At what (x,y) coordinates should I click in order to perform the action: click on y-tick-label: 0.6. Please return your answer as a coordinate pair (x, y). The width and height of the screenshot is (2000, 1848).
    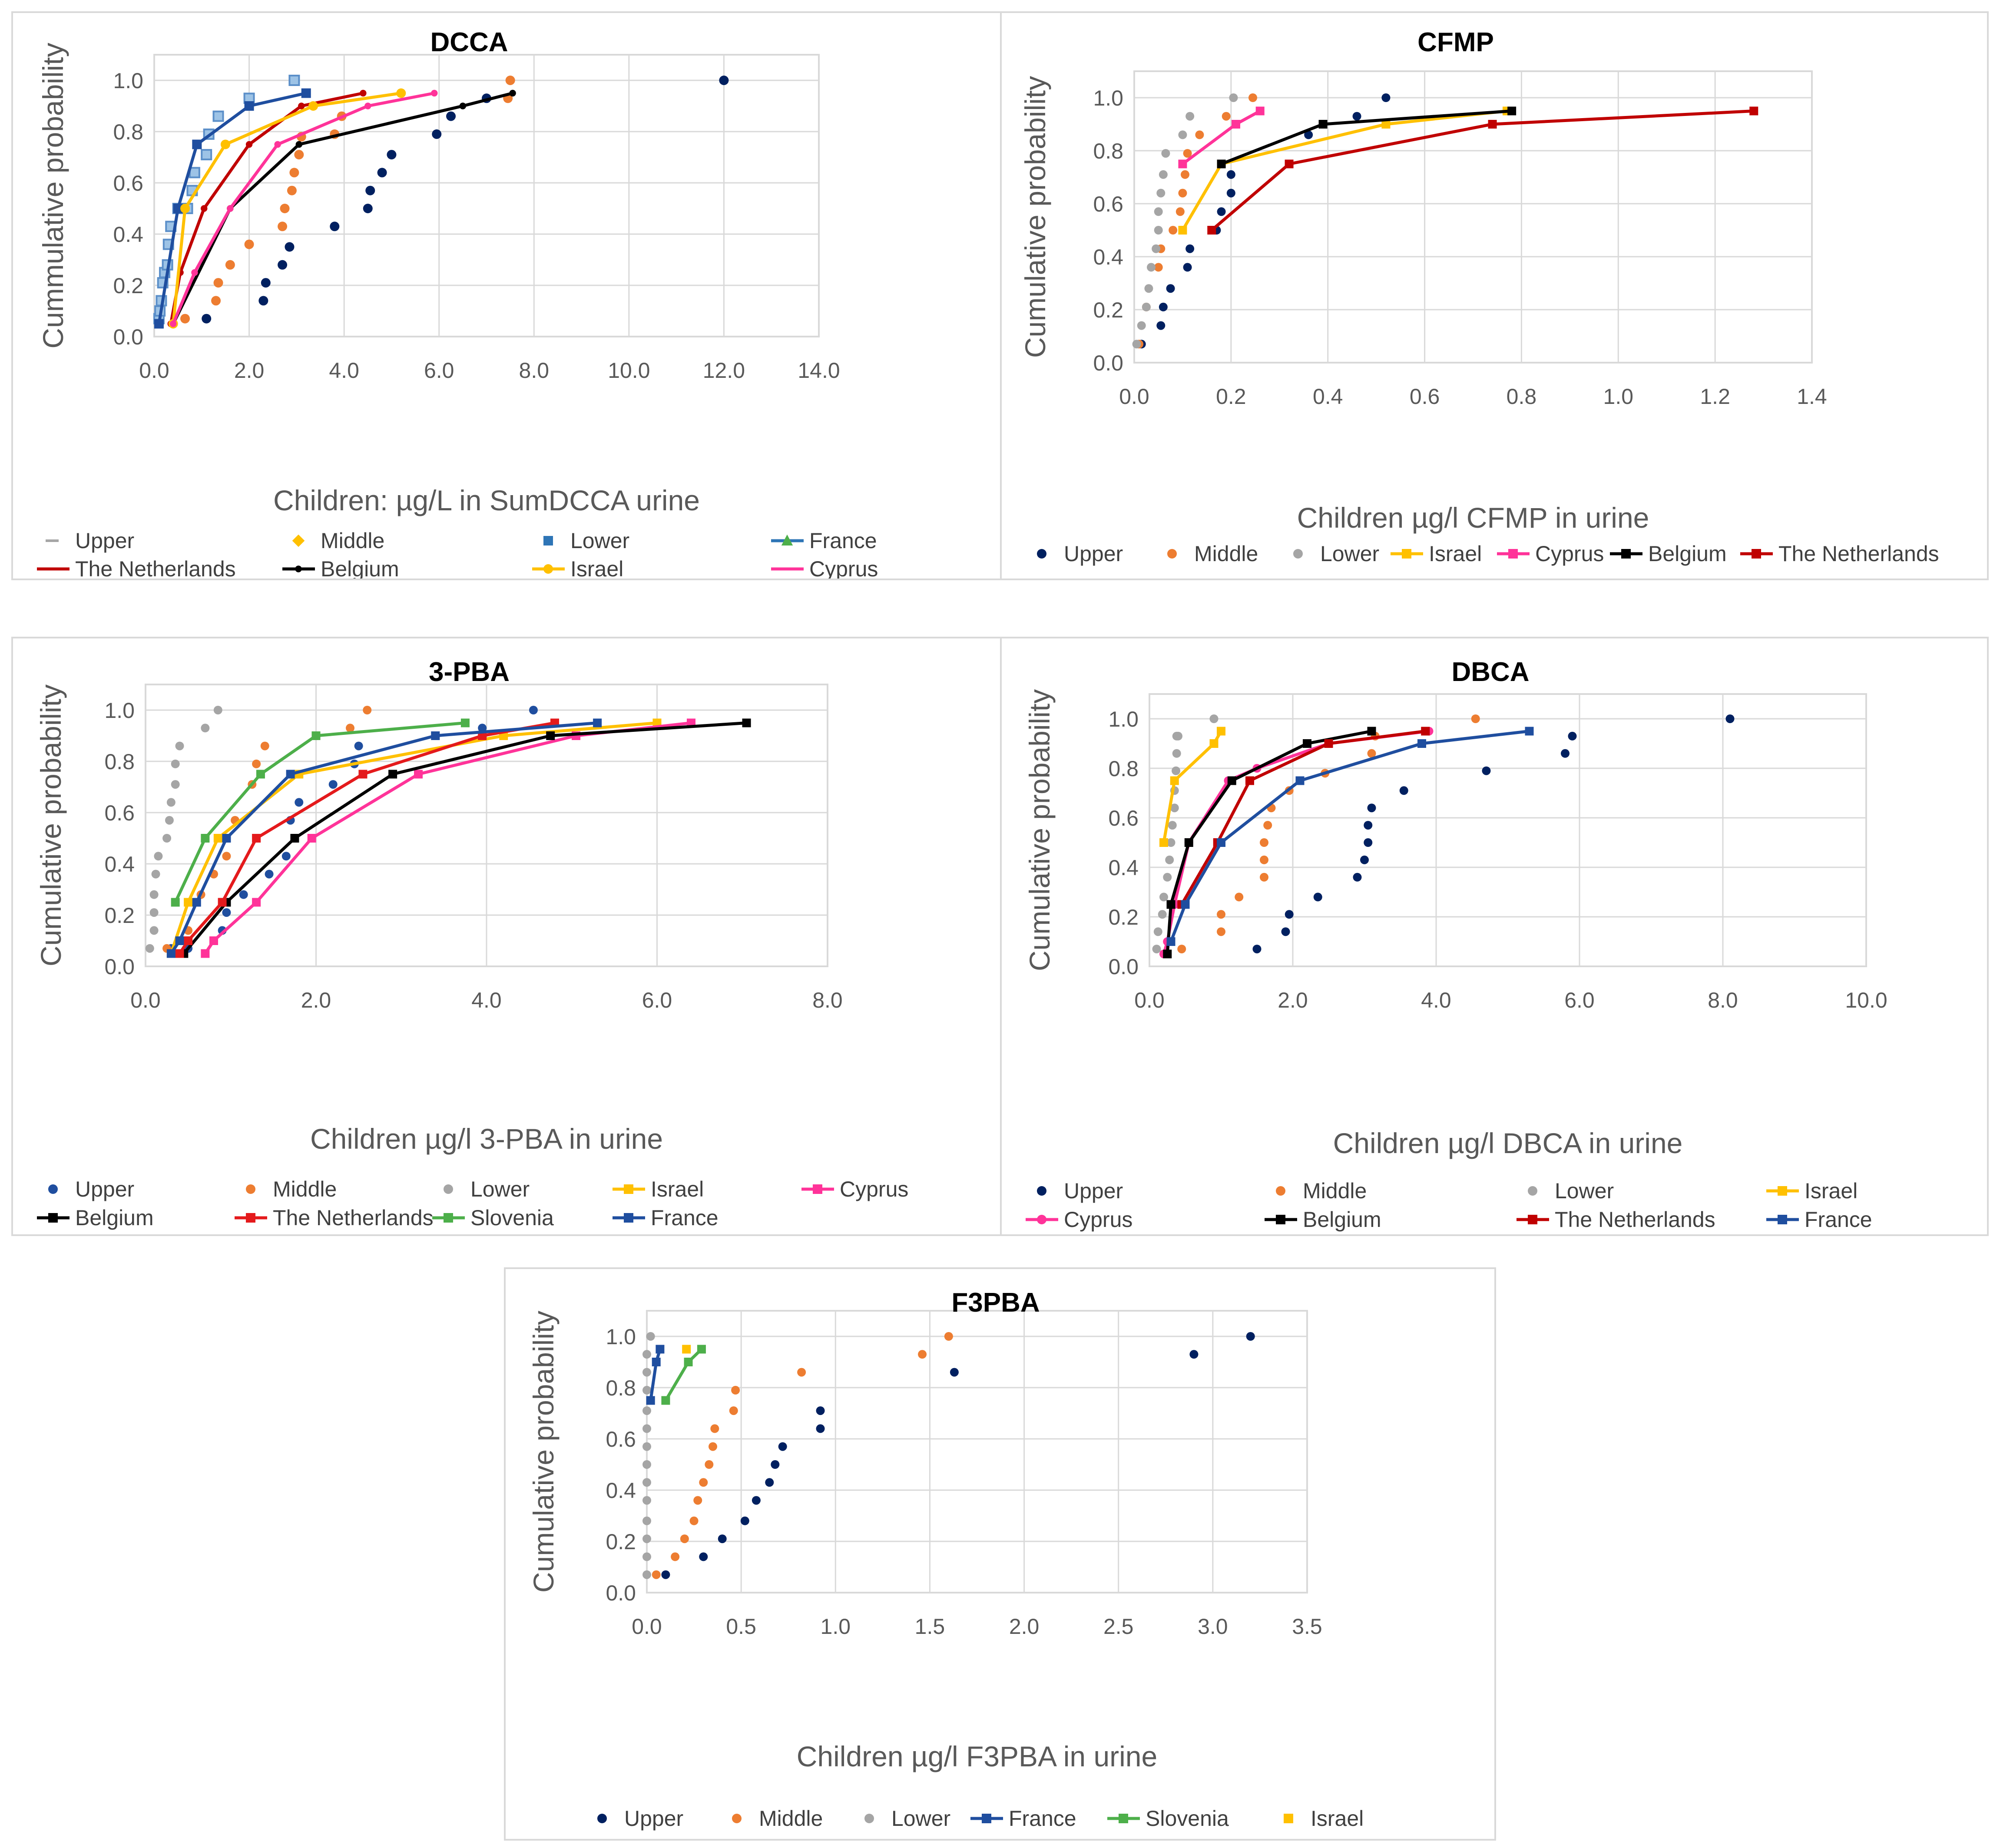
    Looking at the image, I should click on (128, 183).